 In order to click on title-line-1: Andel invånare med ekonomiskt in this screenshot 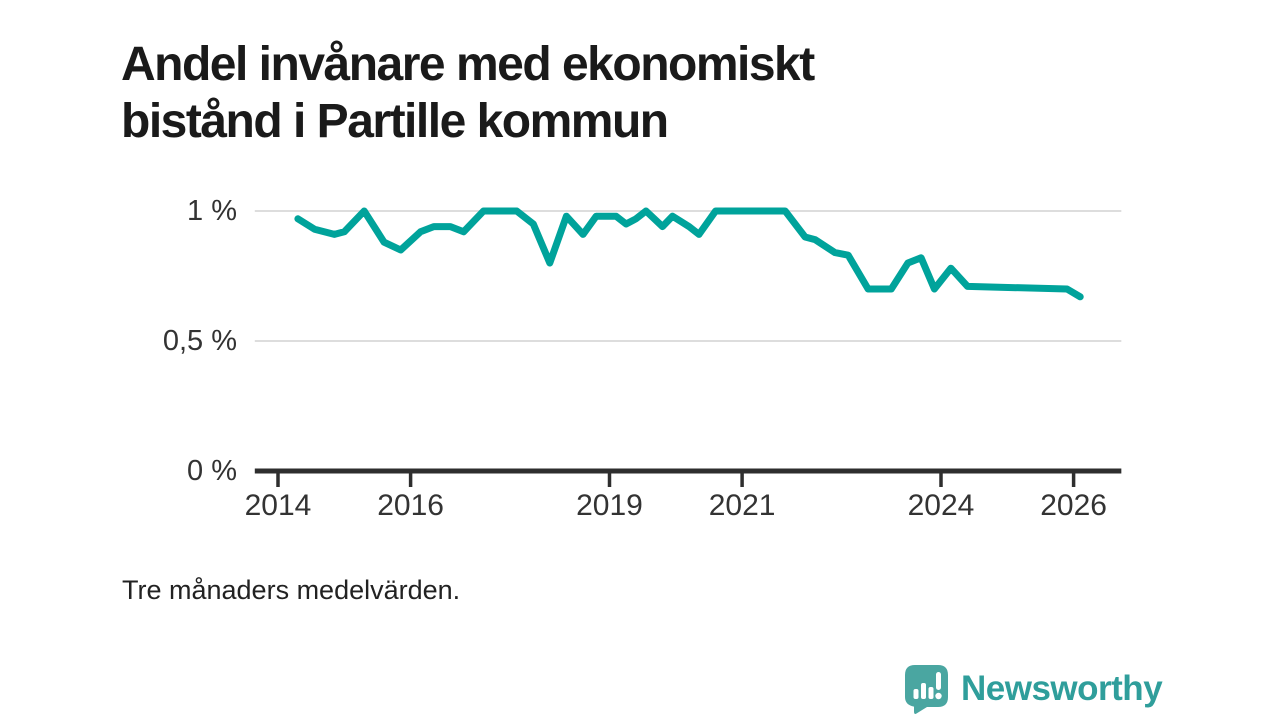, I will do `click(468, 65)`.